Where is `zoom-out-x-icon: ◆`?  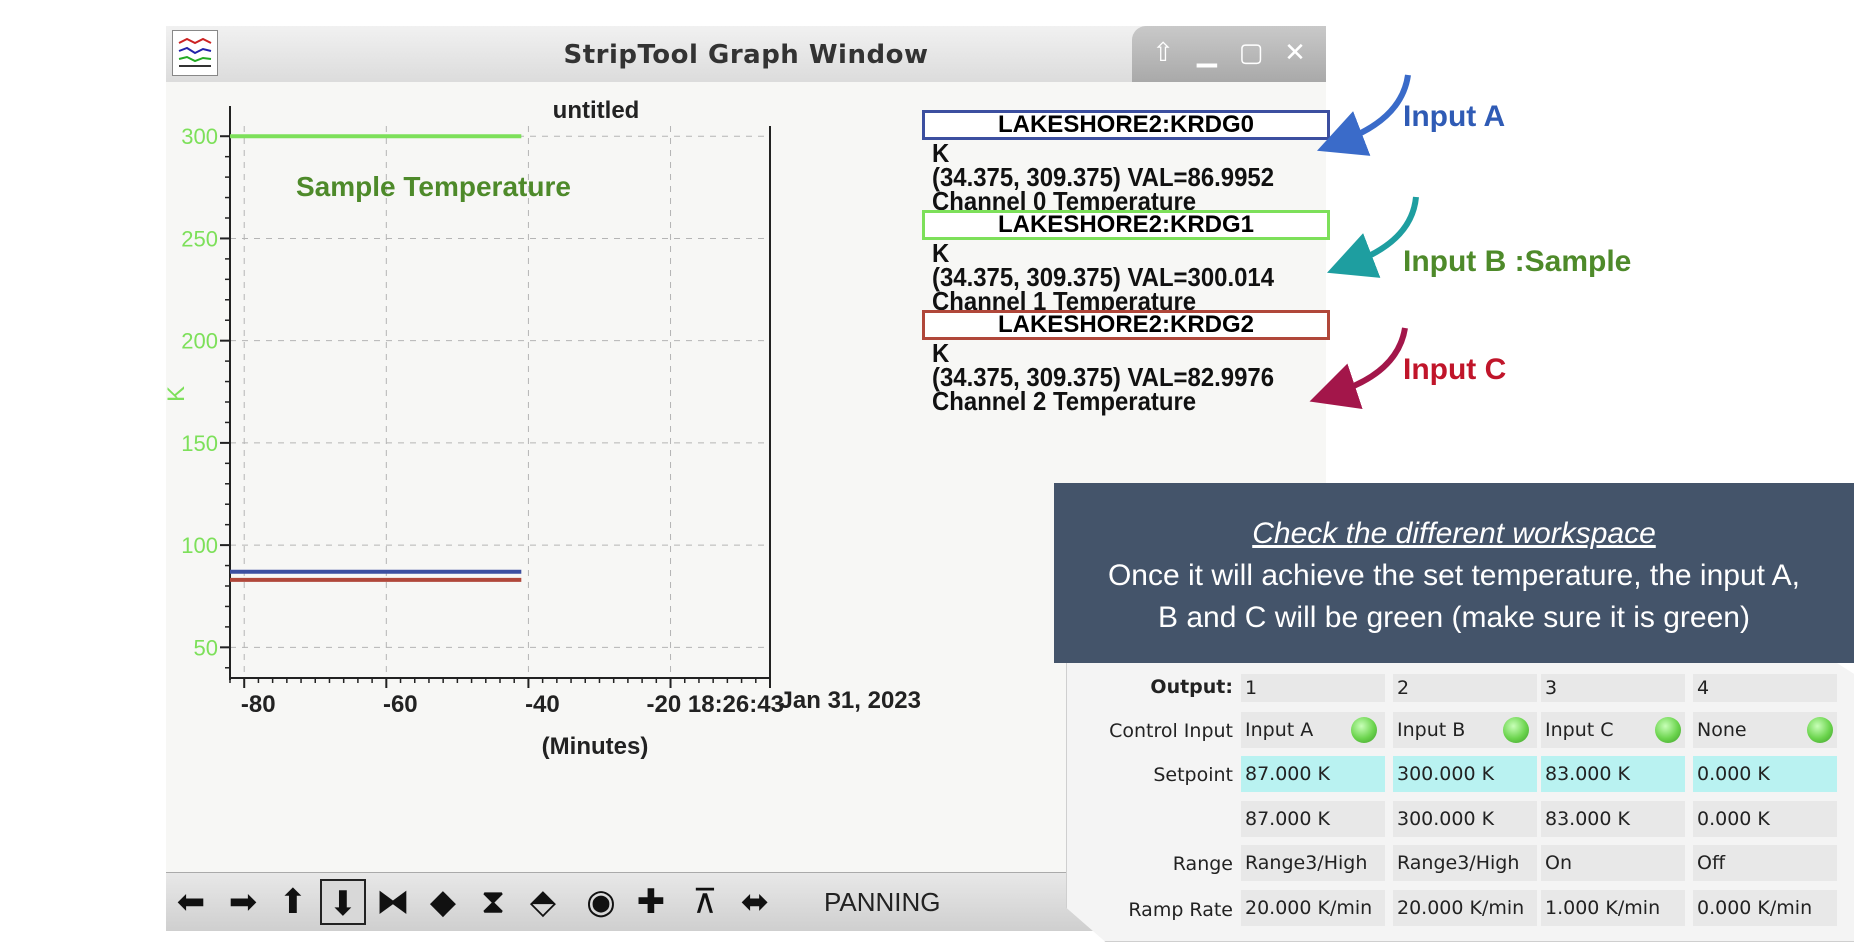
zoom-out-x-icon: ◆ is located at coordinates (443, 902).